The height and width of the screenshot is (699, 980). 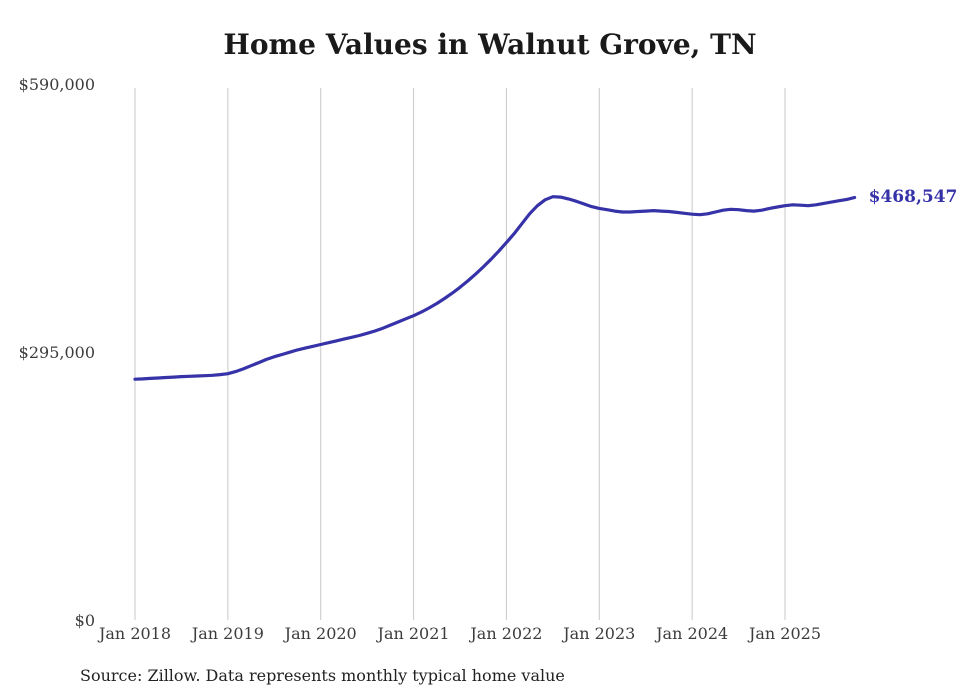 I want to click on x-axis-tick-label: Jan 2020, so click(x=320, y=633).